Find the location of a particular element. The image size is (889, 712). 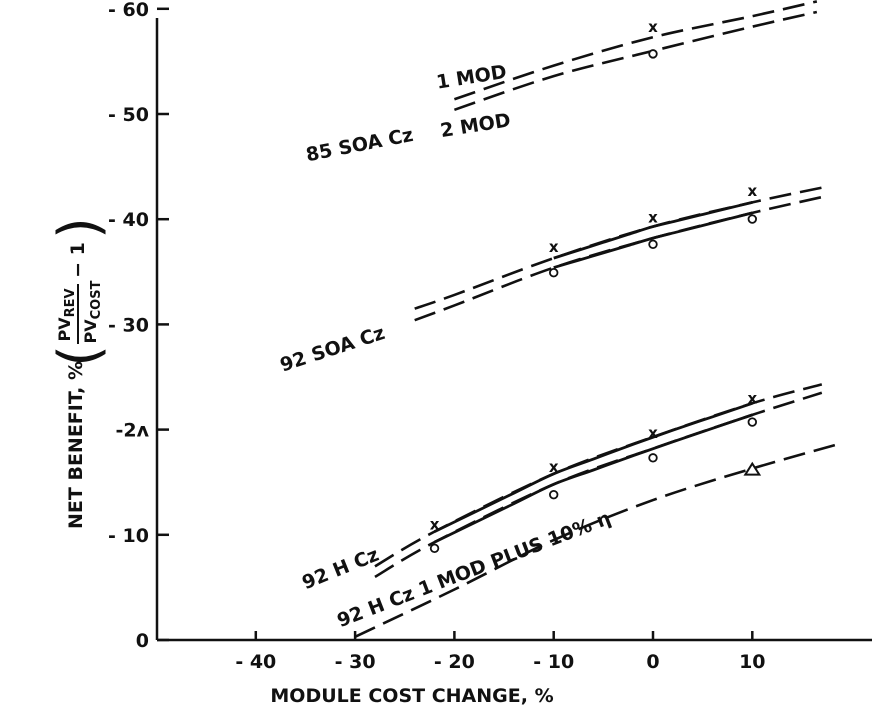

triangle-marker is located at coordinates (752, 468).